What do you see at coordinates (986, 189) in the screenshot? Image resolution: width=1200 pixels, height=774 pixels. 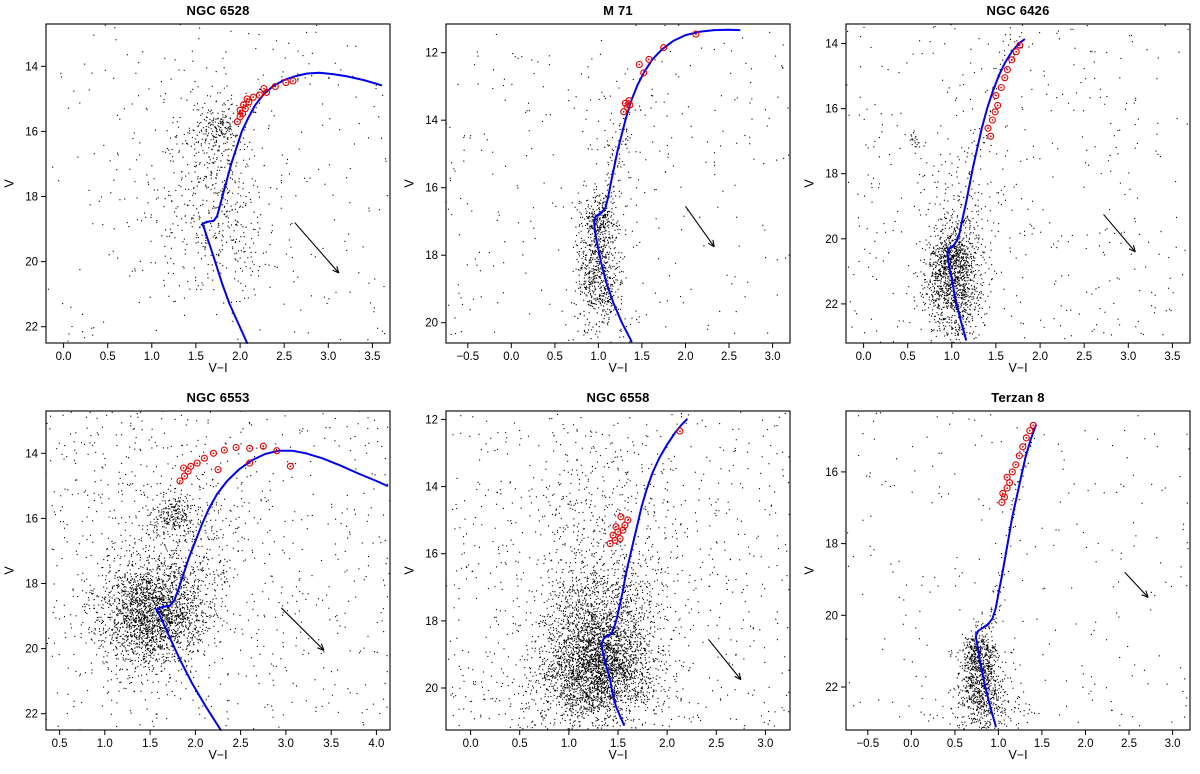 I see `isochrone-line` at bounding box center [986, 189].